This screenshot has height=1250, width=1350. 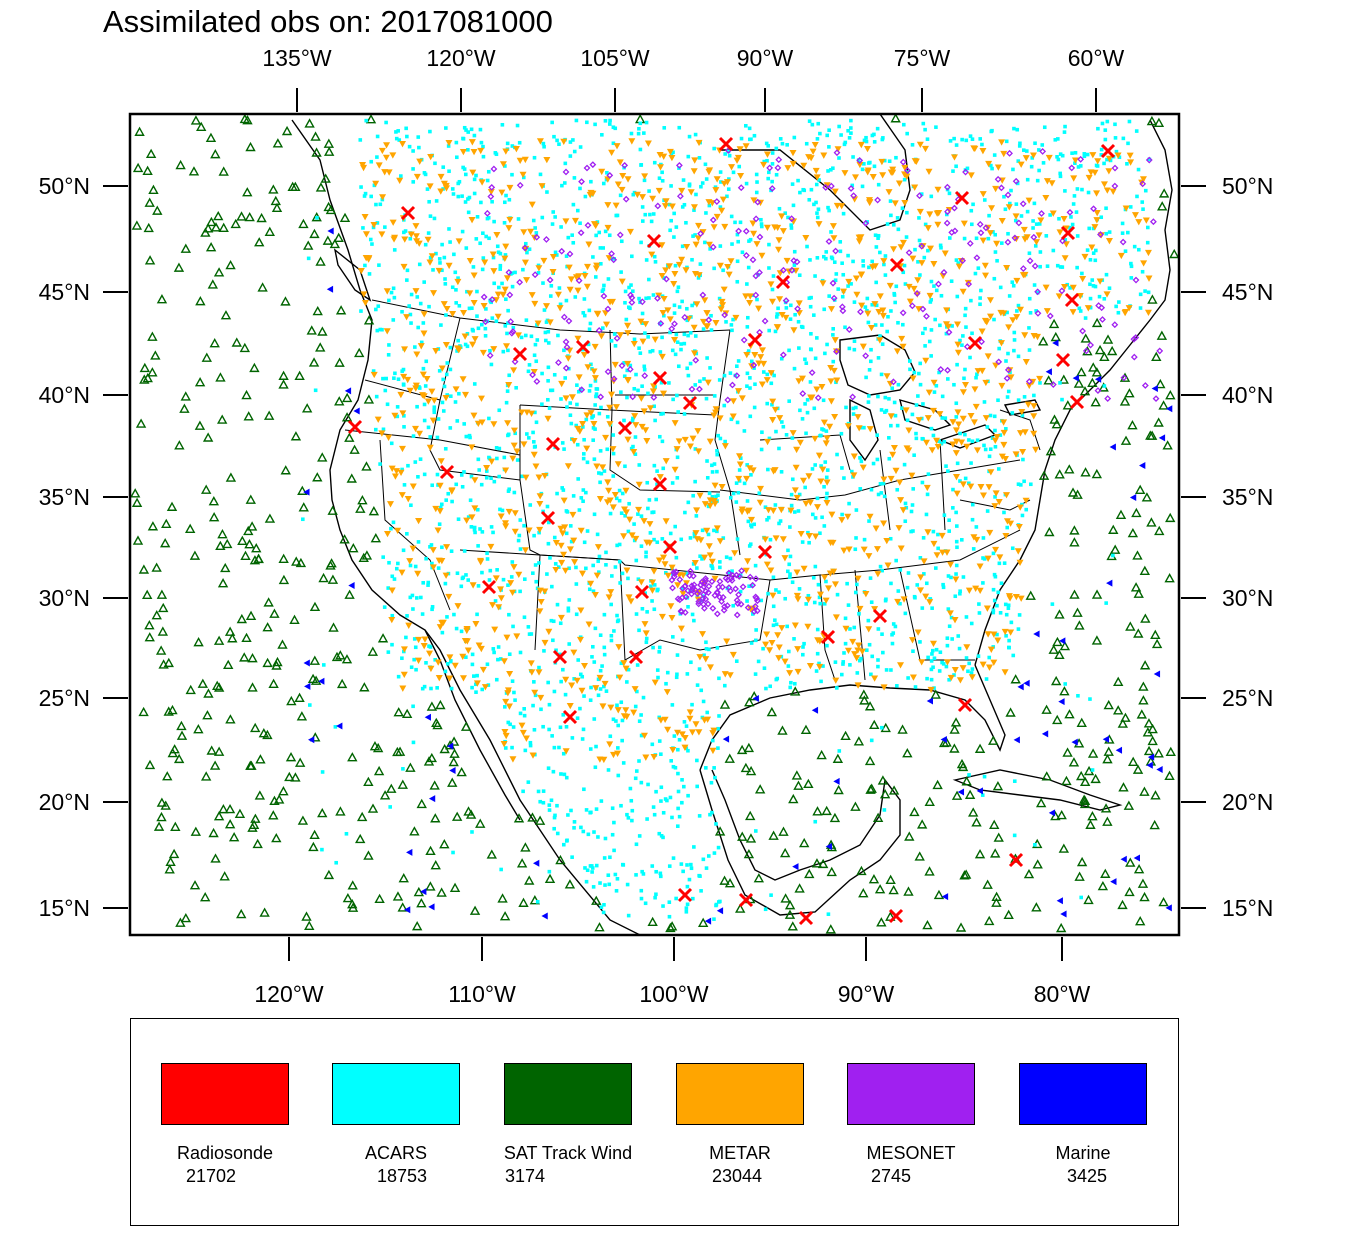 What do you see at coordinates (1063, 360) in the screenshot?
I see `radiosonde-marker` at bounding box center [1063, 360].